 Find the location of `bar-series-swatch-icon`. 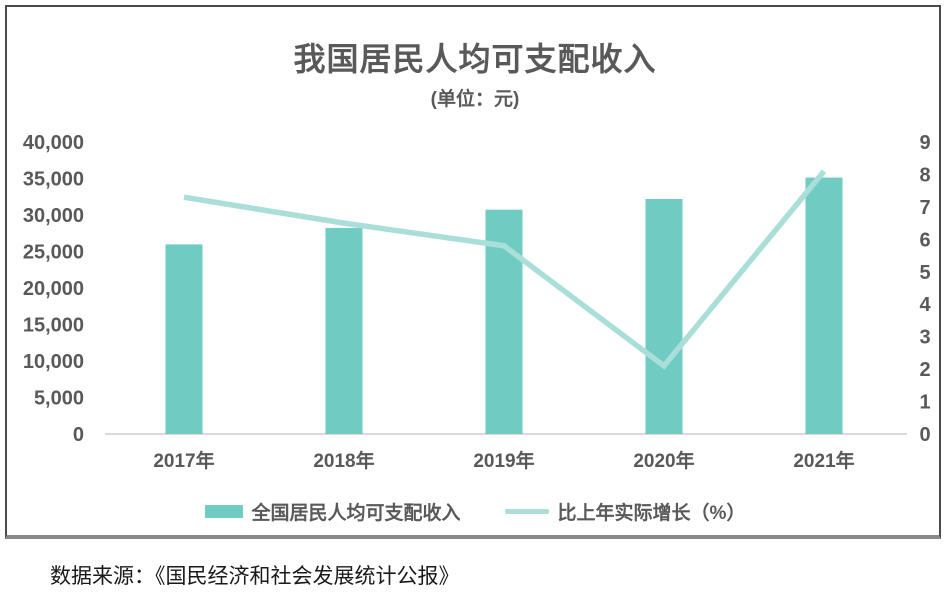

bar-series-swatch-icon is located at coordinates (223, 511).